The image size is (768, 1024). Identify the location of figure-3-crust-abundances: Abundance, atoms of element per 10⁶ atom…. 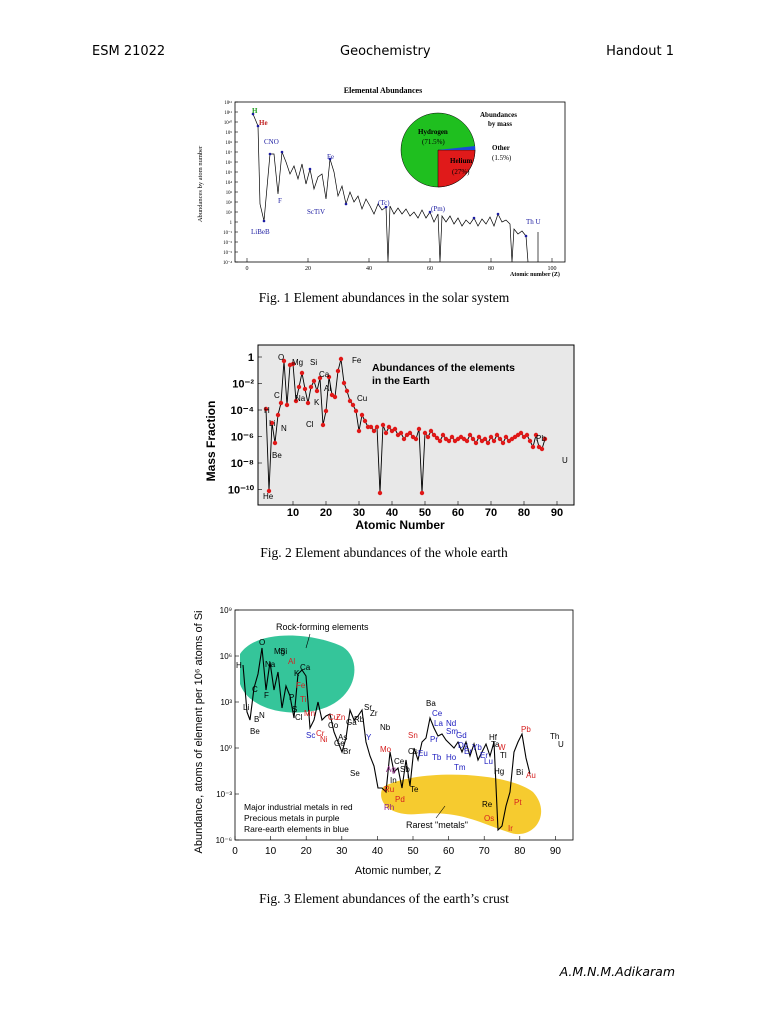
(383, 741).